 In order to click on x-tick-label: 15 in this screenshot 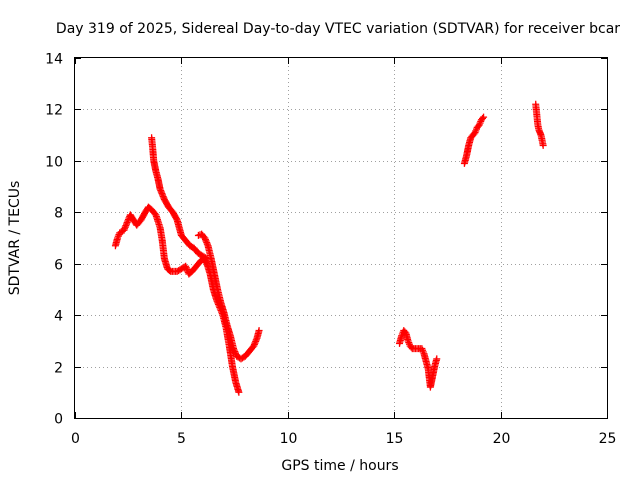, I will do `click(395, 439)`.